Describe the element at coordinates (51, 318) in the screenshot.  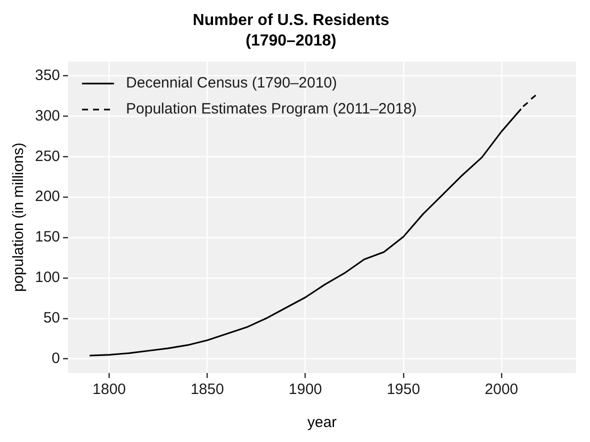
I see `y-tick-label: 50` at that location.